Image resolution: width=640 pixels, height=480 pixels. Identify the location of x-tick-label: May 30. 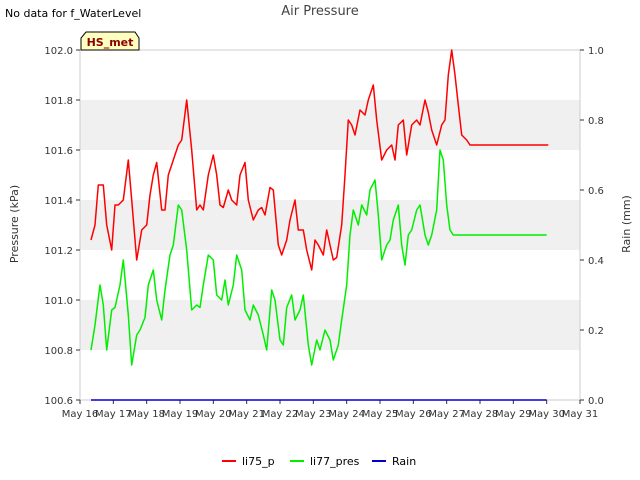
(546, 414).